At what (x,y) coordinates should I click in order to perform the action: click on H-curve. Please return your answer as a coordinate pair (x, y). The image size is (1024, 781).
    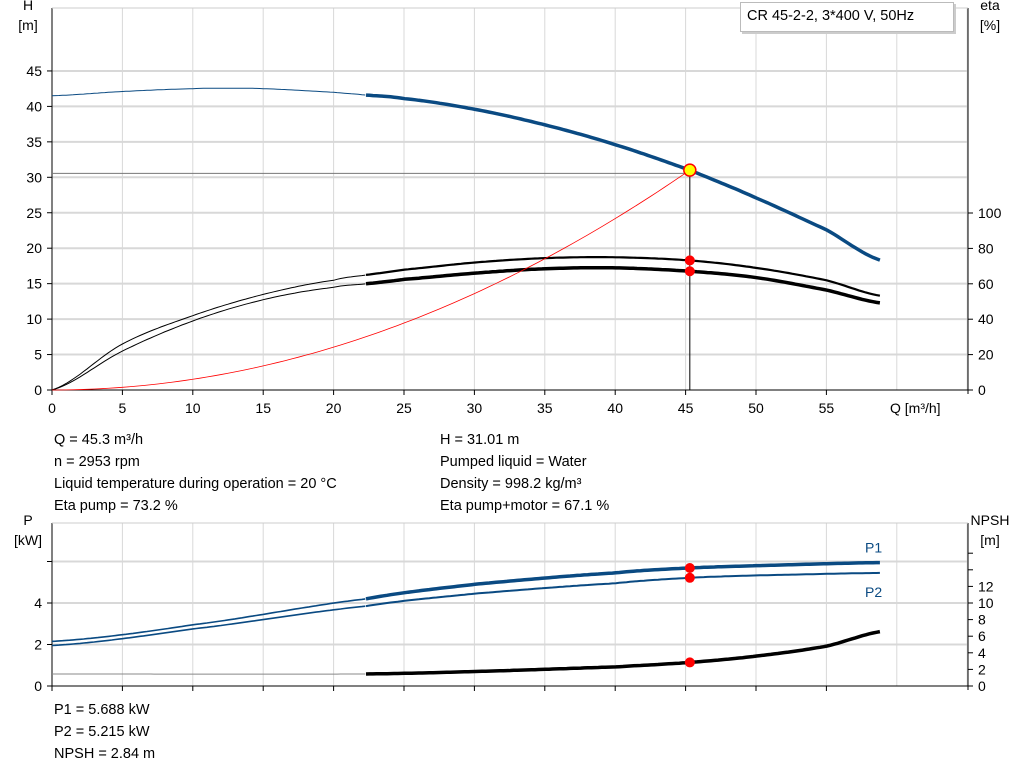
    Looking at the image, I should click on (623, 177).